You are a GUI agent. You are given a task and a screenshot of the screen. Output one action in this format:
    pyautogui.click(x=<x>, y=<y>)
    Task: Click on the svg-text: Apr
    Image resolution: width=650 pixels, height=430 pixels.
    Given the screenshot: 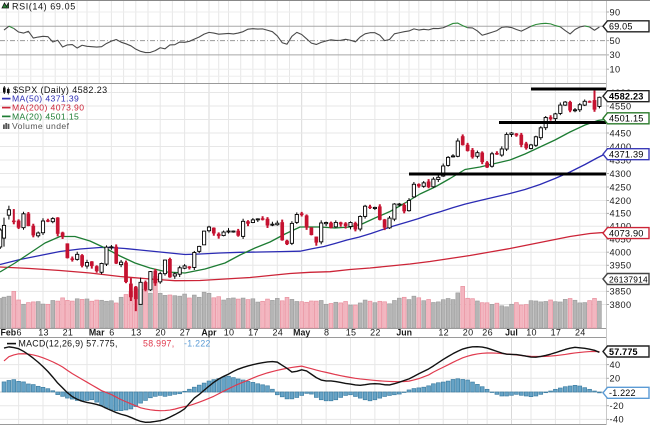 What is the action you would take?
    pyautogui.click(x=209, y=333)
    